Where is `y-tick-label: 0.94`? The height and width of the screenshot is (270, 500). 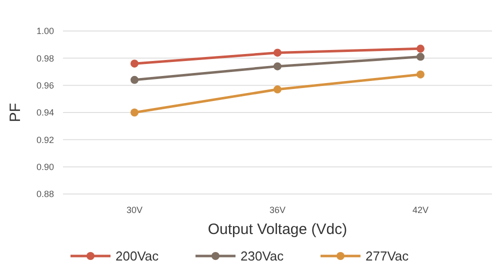 y-tick-label: 0.94 is located at coordinates (45, 113).